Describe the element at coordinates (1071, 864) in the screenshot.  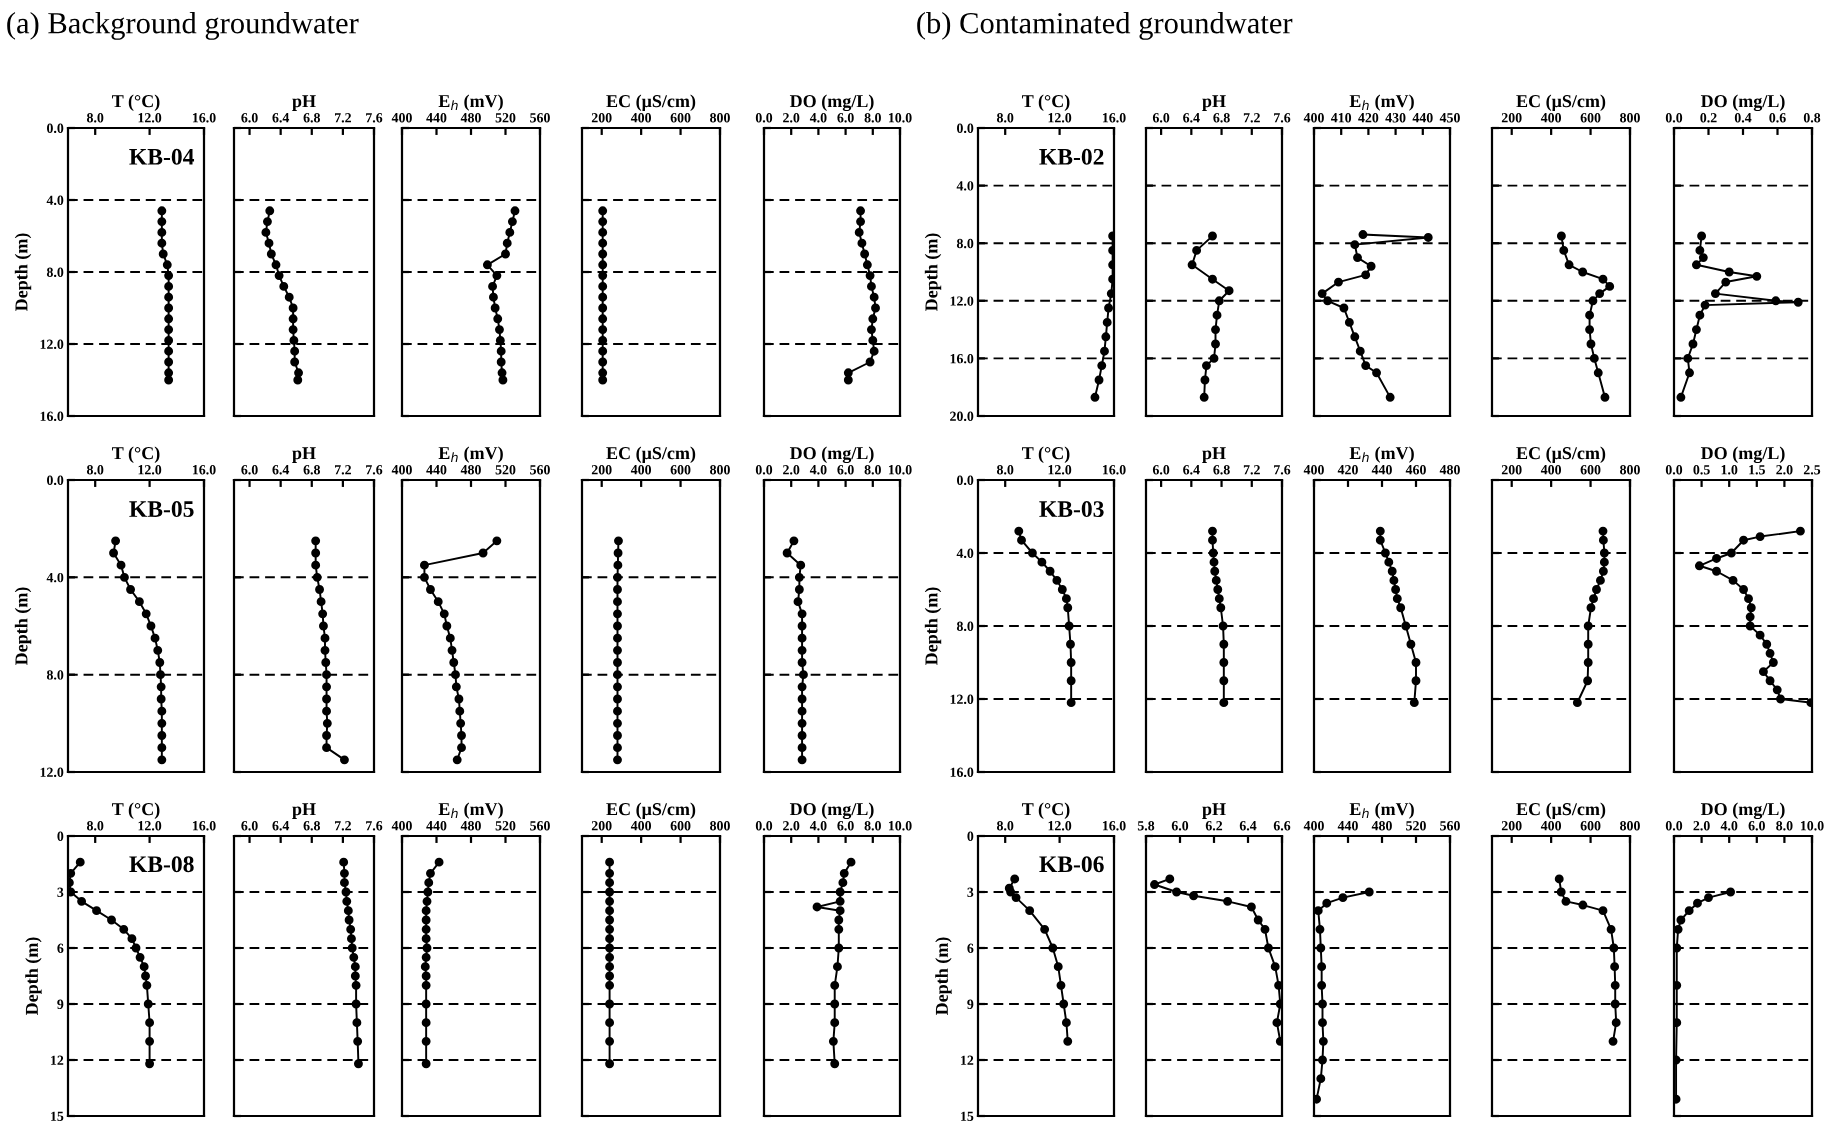
I see `annotation: KB-06` at that location.